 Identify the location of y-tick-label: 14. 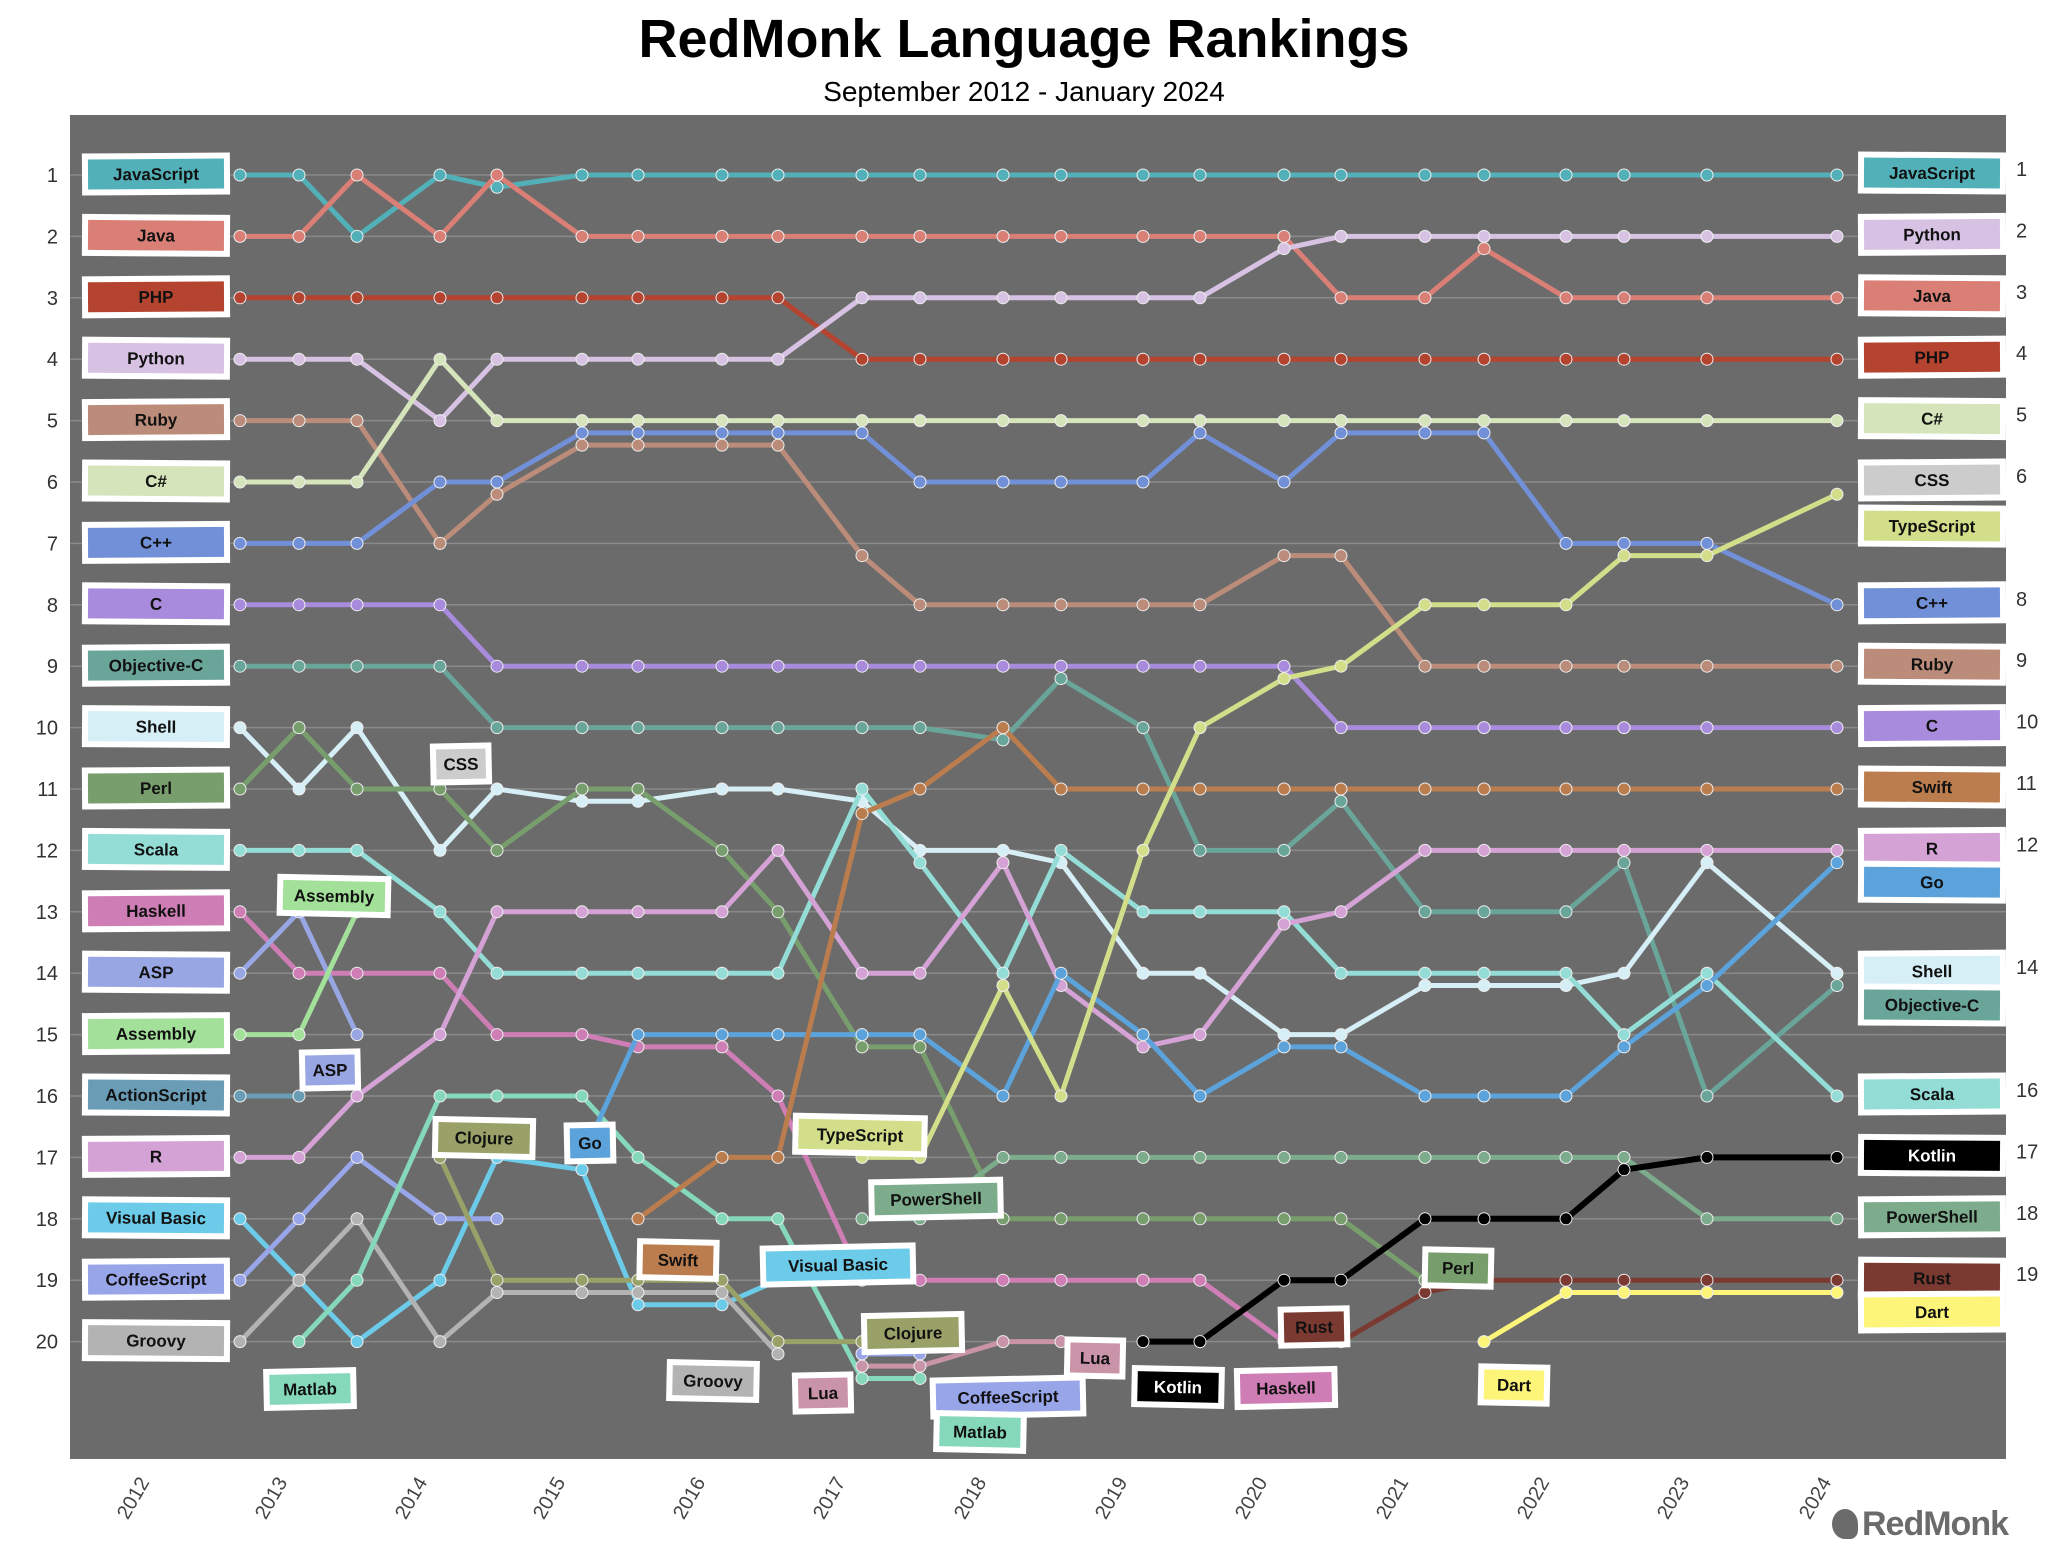
(2027, 968).